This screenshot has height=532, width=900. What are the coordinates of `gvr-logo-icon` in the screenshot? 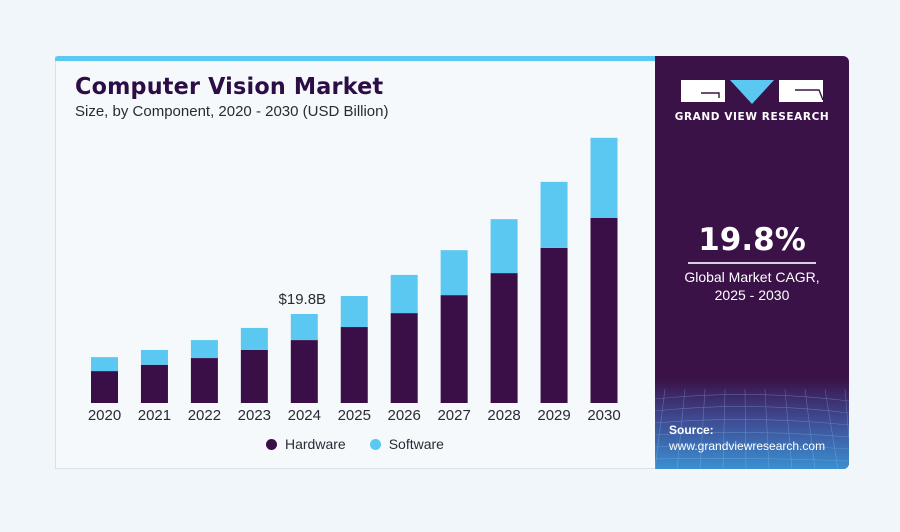 It's located at (752, 92).